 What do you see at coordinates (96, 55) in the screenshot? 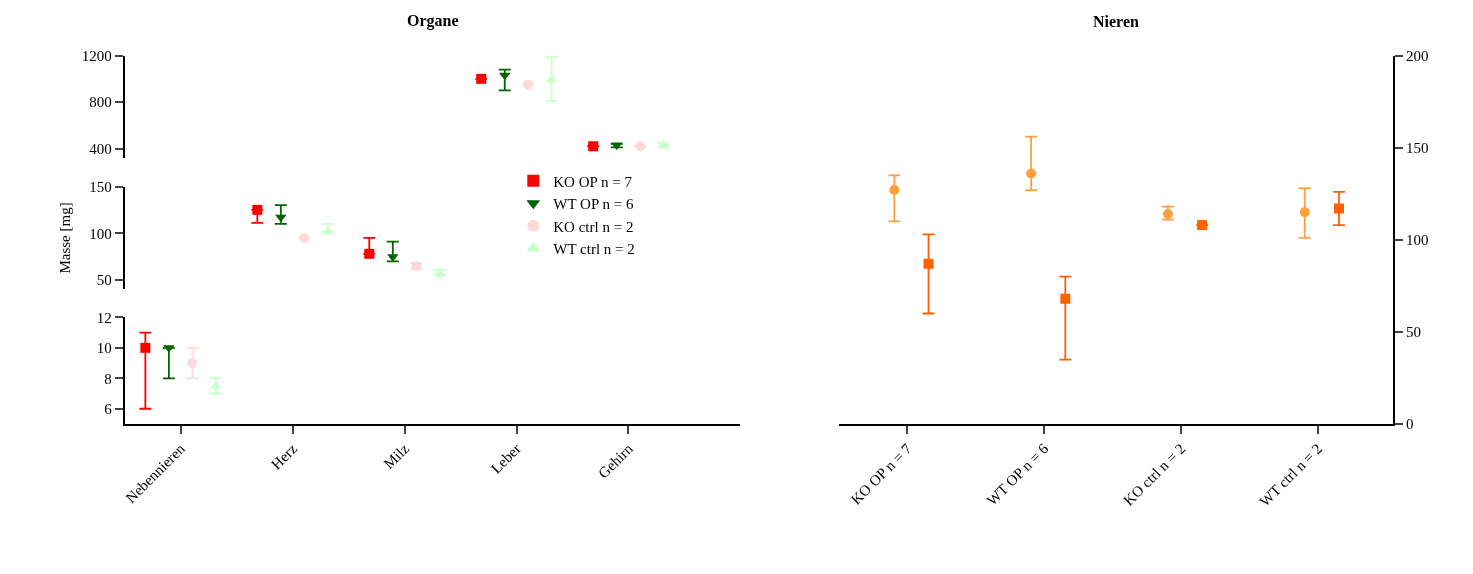
I see `y-tick-label: 1200` at bounding box center [96, 55].